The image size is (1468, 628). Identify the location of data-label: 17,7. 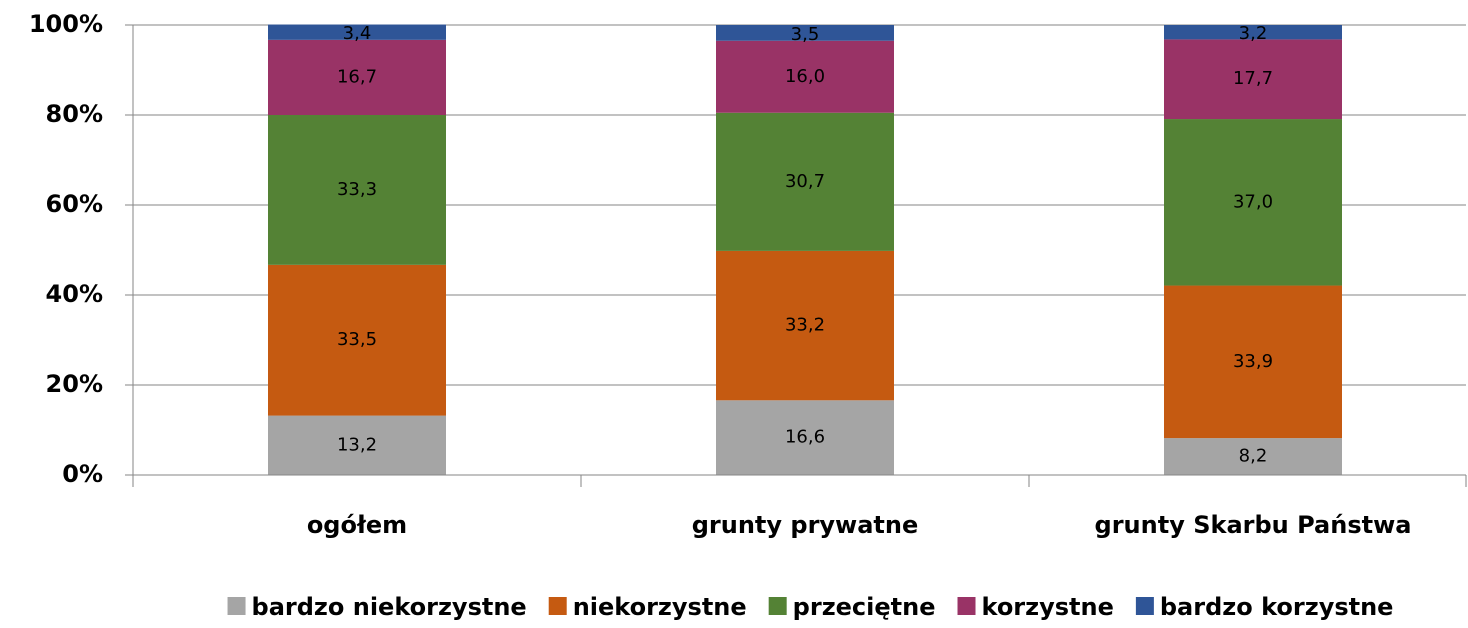
(1253, 78).